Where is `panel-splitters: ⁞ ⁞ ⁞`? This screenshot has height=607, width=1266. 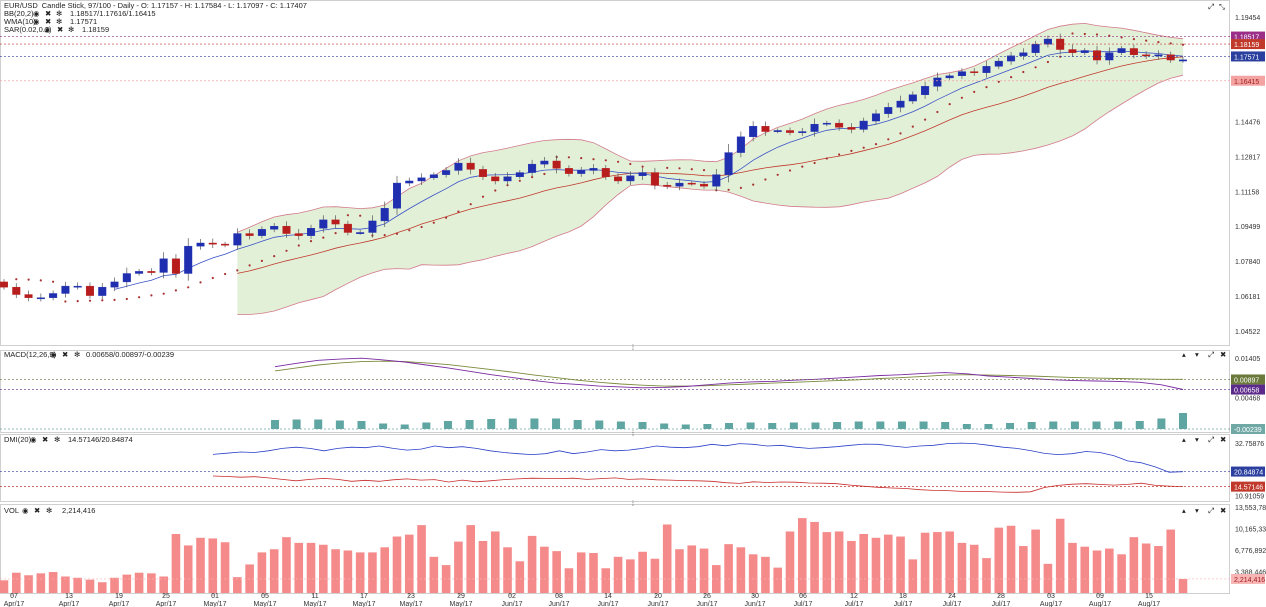
panel-splitters: ⁞ ⁞ ⁞ is located at coordinates (633, 426).